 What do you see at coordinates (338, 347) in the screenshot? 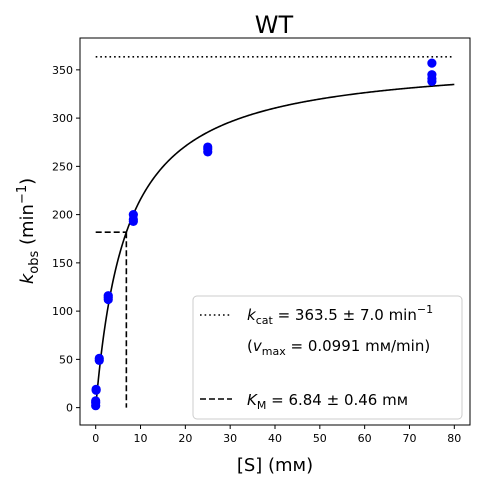
I see `legend-vmax-label: (vmax = 0.0991 mм/min)` at bounding box center [338, 347].